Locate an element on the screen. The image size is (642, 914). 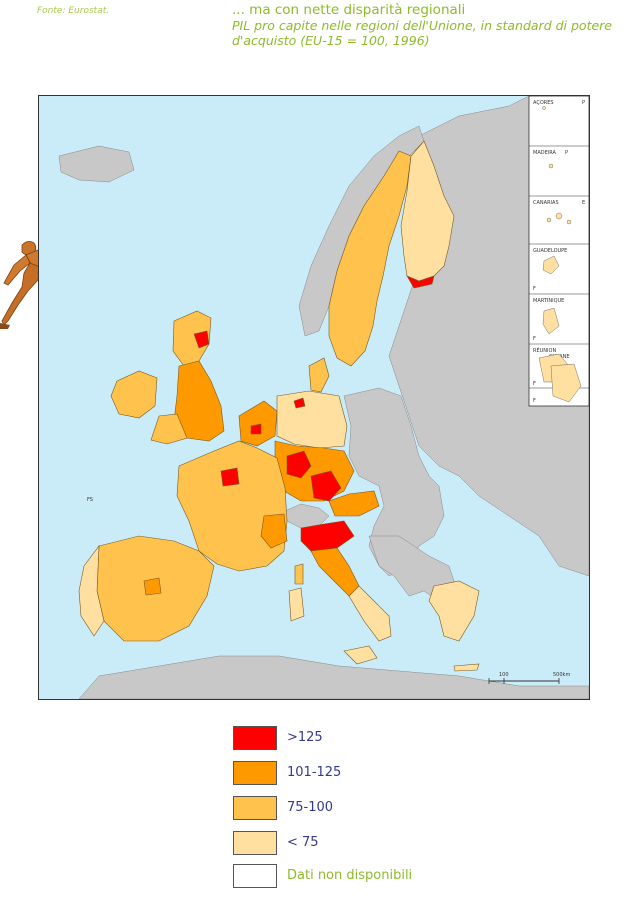
inset-reunion-label: RÉUNION is located at coordinates (544, 350).